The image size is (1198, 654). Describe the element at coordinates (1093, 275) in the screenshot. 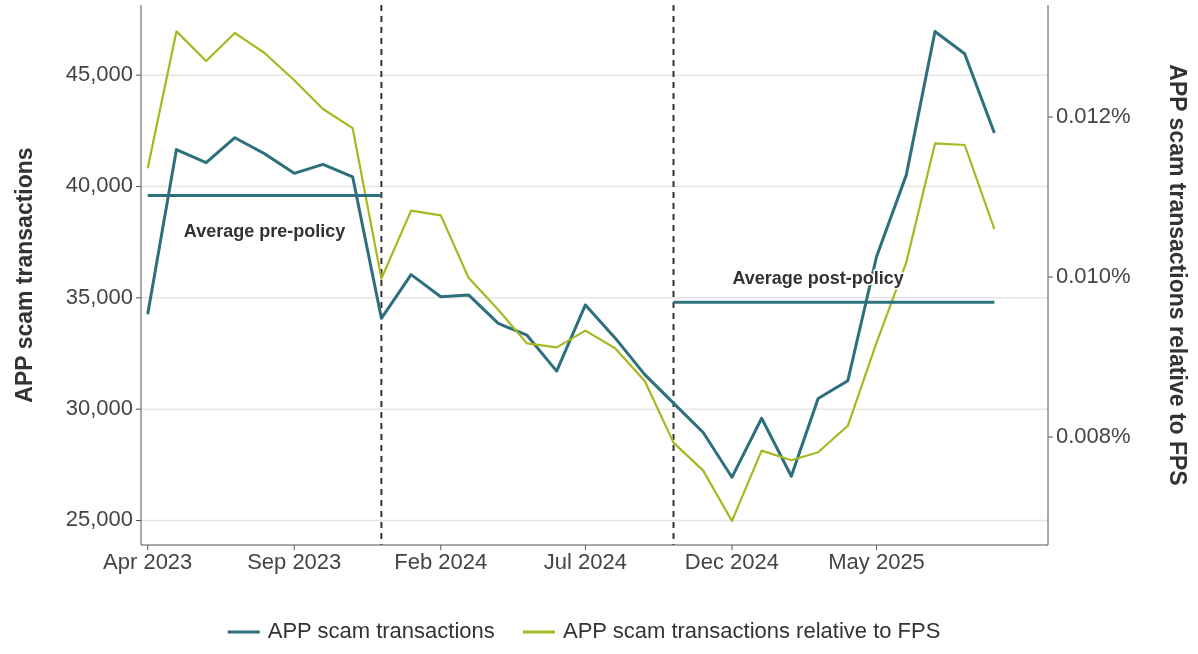

I see `y2-tick-label: 0.010%` at that location.